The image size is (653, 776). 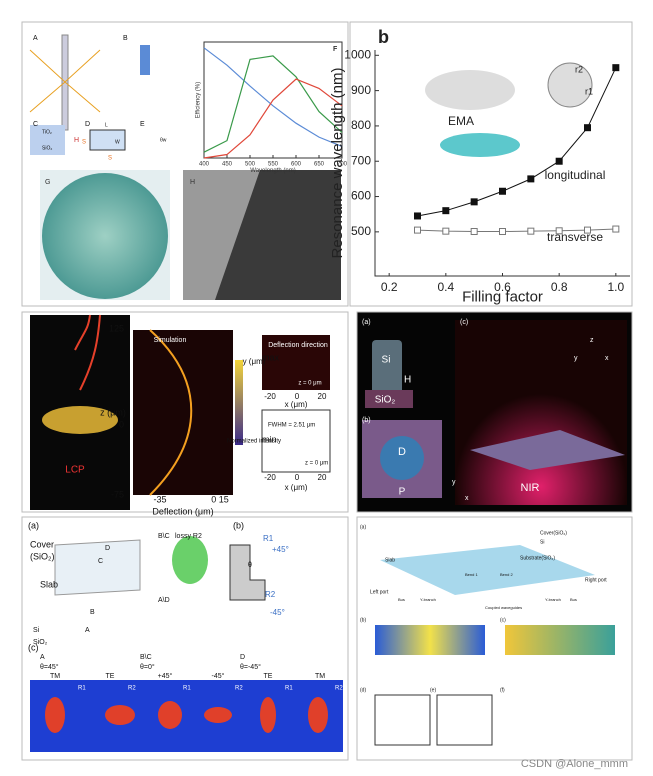 I want to click on y-tick-label: 600, so click(x=361, y=196).